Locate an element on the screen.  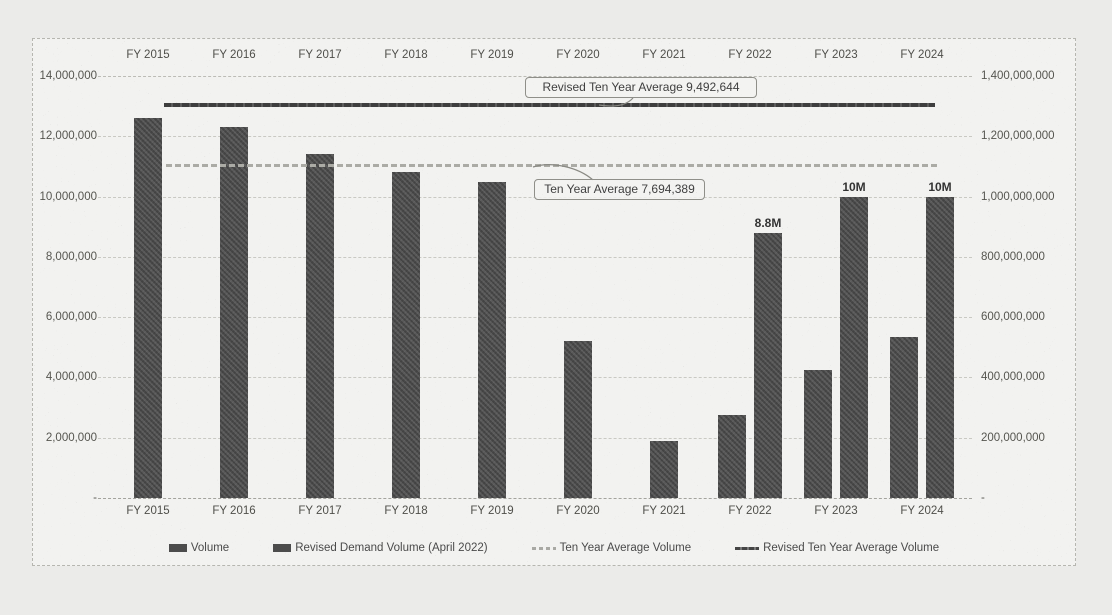
right-axis-tick-label: 800,000,000 is located at coordinates (1013, 256).